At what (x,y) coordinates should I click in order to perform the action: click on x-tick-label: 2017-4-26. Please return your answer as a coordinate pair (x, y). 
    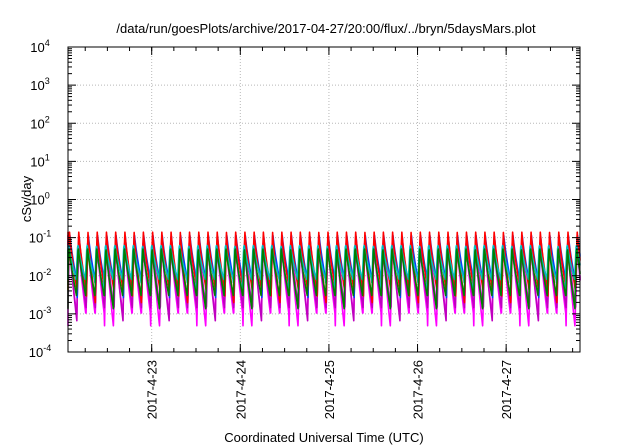
    Looking at the image, I should click on (418, 389).